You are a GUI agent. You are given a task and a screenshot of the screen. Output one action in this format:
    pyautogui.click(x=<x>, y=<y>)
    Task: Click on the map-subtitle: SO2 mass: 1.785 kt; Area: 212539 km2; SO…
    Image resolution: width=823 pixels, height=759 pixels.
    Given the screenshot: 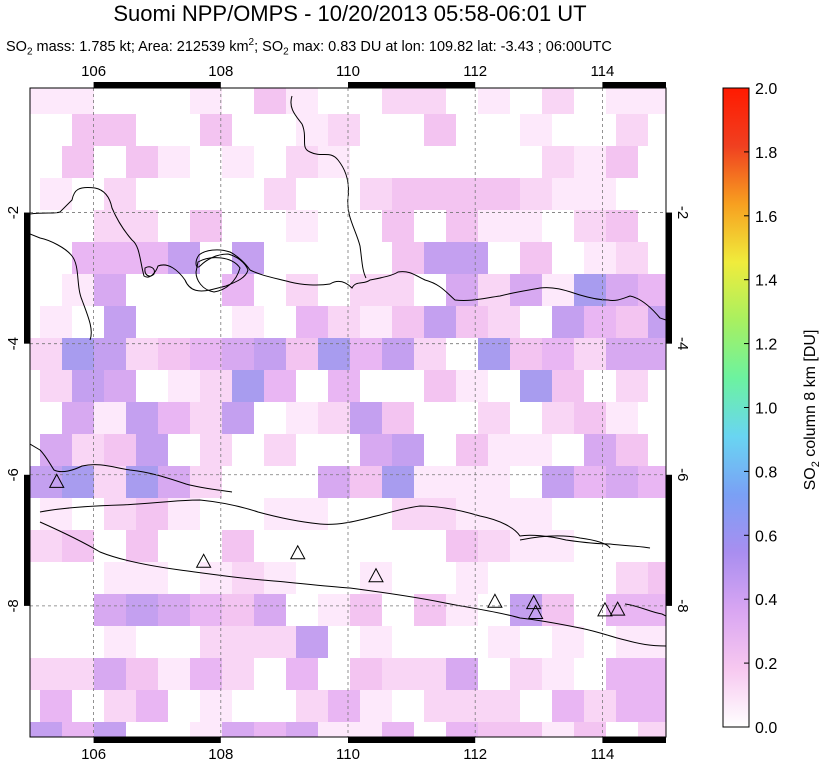 What is the action you would take?
    pyautogui.click(x=376, y=48)
    